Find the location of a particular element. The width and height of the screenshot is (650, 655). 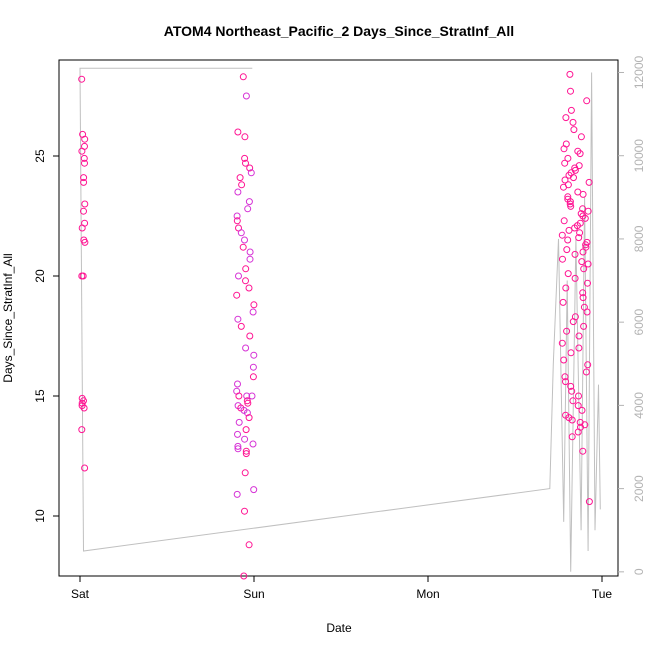

y-axis: 10 15 20 25 is located at coordinates (46, 336).